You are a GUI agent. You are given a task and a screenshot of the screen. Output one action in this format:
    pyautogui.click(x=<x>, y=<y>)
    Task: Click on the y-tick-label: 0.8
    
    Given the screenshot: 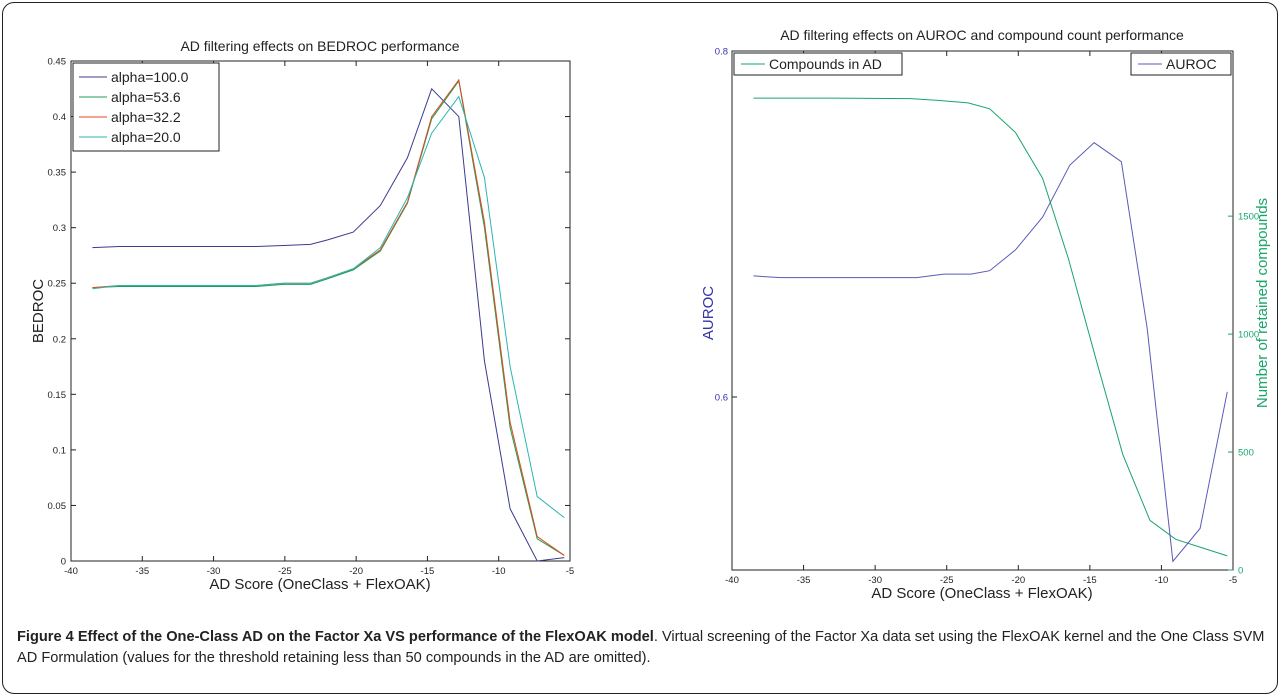 What is the action you would take?
    pyautogui.click(x=721, y=52)
    